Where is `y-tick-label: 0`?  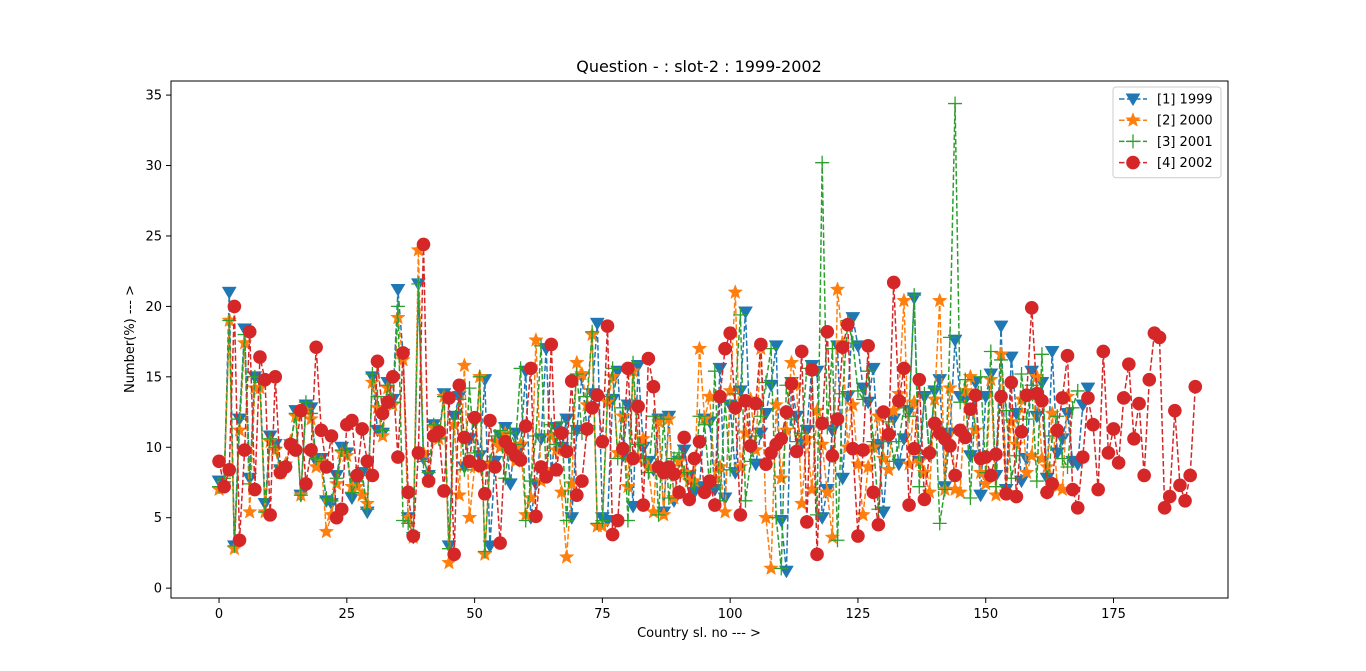
y-tick-label: 0 is located at coordinates (158, 589).